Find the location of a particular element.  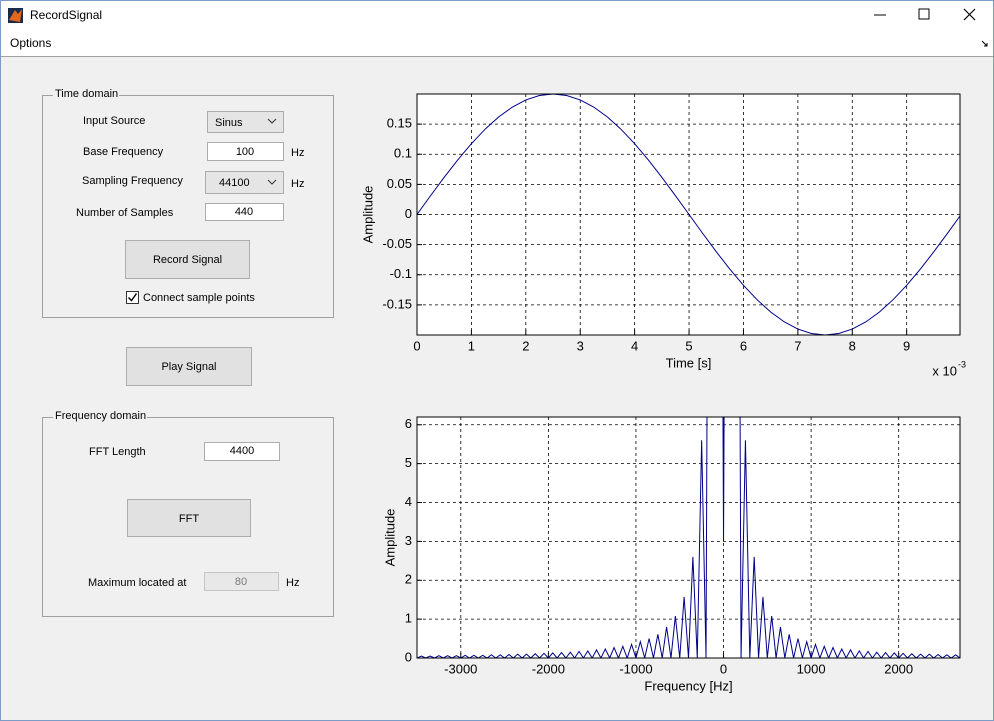

y-tick-label: 0.15 is located at coordinates (399, 123).